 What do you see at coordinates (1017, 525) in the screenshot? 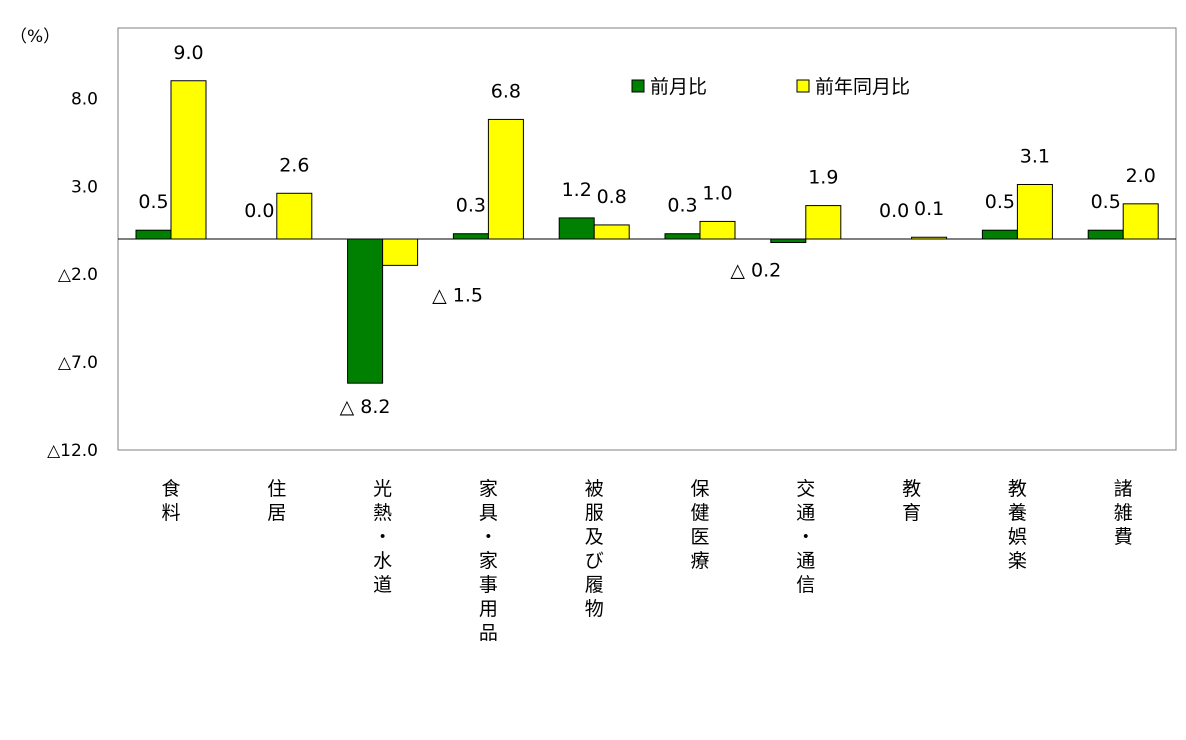
I see `category-label: 教養娯楽` at bounding box center [1017, 525].